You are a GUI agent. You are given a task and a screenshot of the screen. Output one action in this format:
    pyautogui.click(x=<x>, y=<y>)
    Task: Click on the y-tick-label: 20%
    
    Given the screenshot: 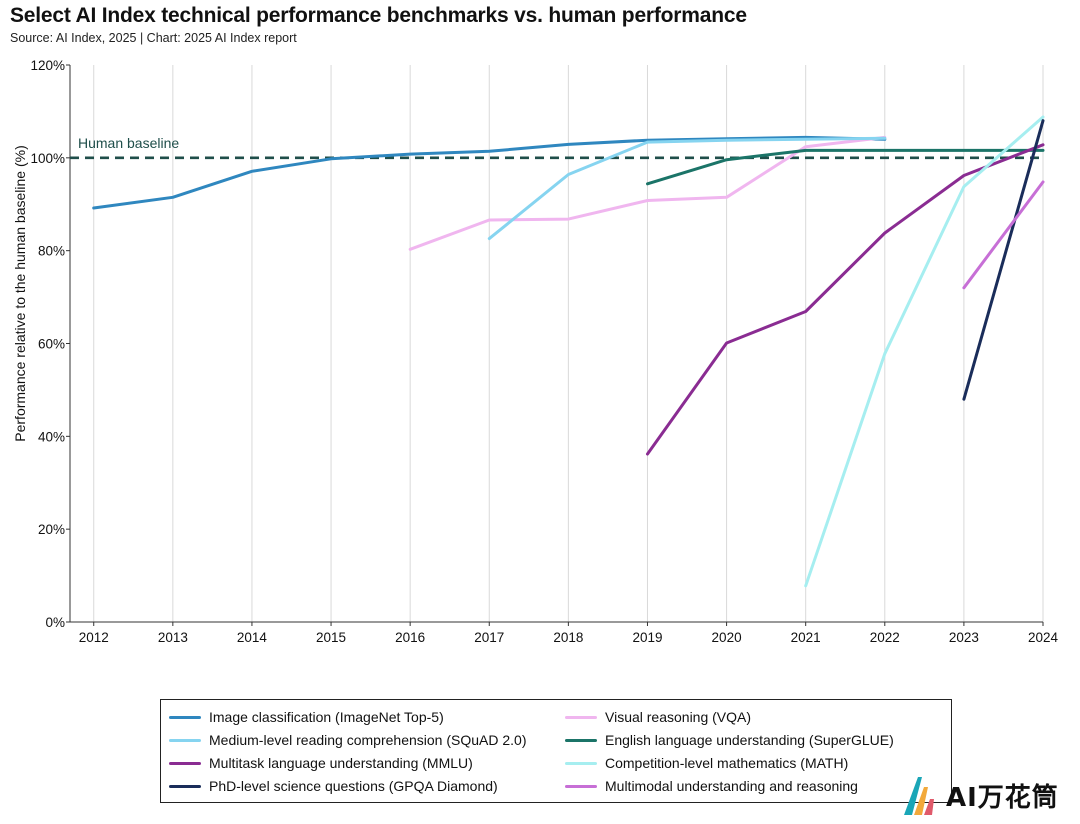 What is the action you would take?
    pyautogui.click(x=51, y=529)
    